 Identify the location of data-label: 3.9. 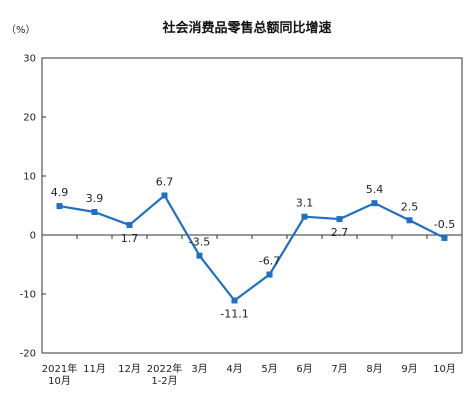
(95, 198).